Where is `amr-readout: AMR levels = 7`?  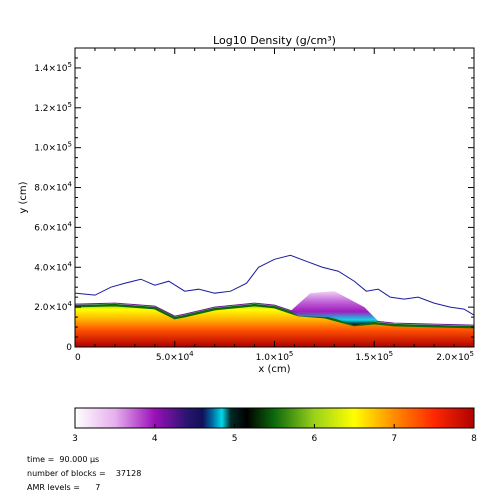
amr-readout: AMR levels = 7 is located at coordinates (63, 488).